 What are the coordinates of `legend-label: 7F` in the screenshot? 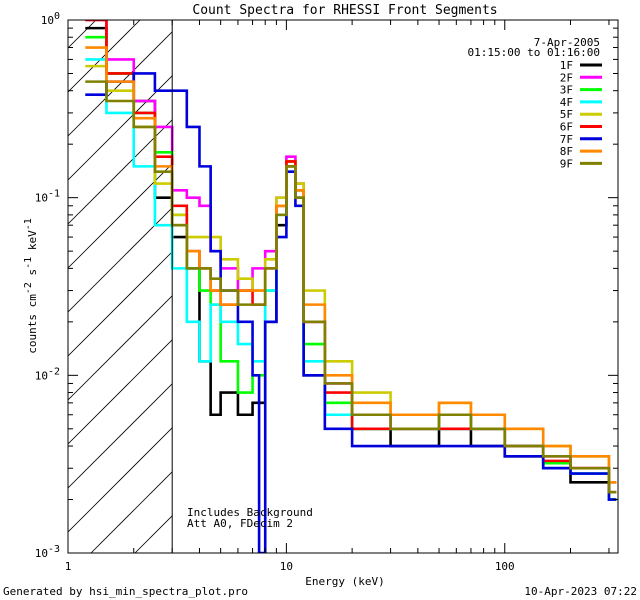 It's located at (566, 139).